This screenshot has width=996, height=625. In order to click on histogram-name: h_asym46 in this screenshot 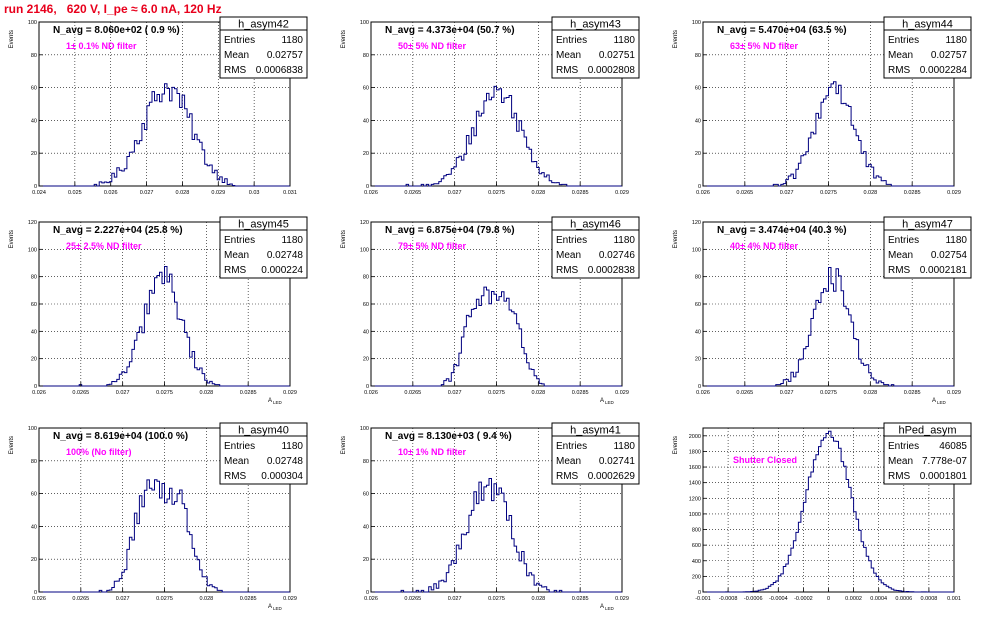, I will do `click(595, 225)`.